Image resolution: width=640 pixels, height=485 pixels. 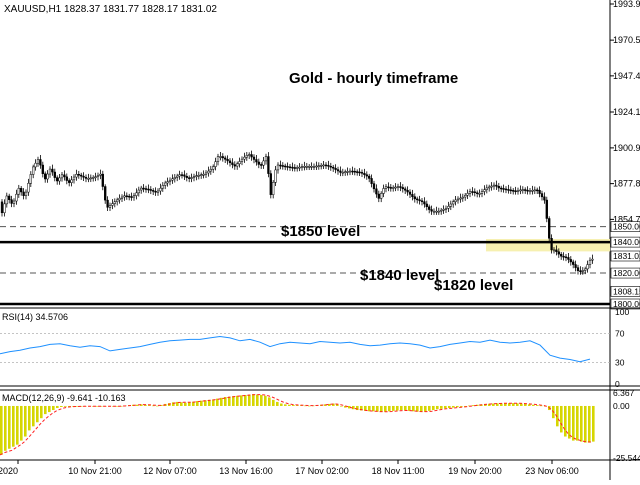 I want to click on rsi-level-label: 70, so click(x=620, y=334).